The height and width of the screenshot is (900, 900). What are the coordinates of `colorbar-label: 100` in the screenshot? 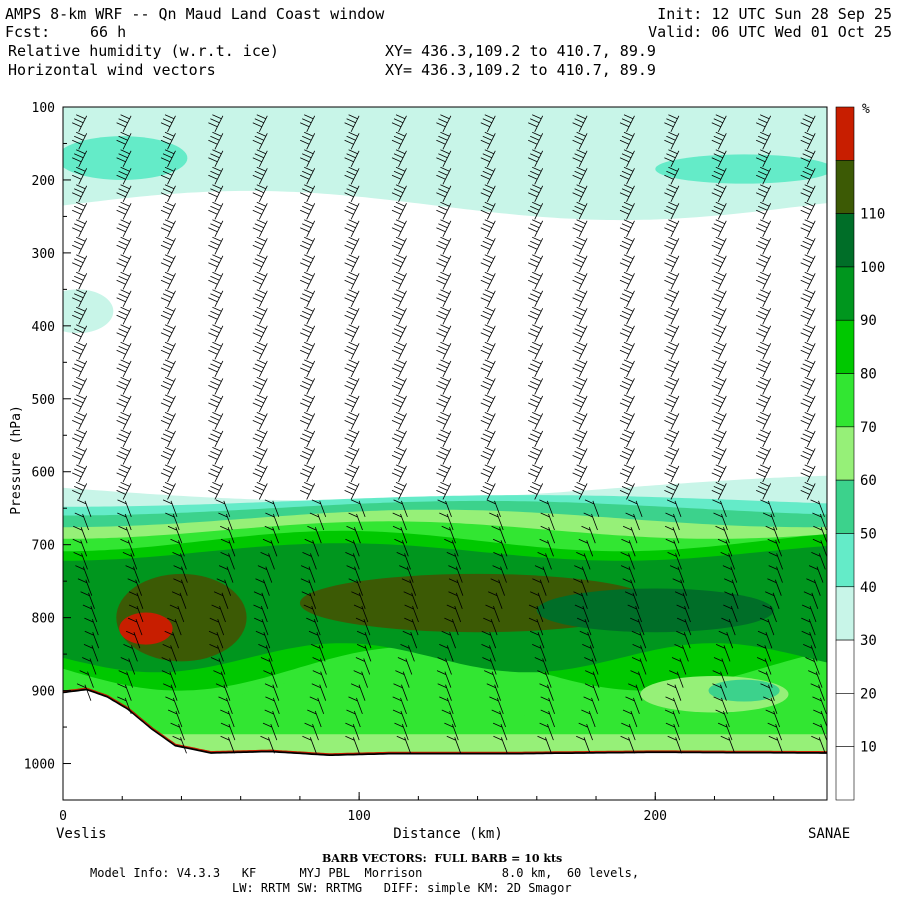 It's located at (872, 268).